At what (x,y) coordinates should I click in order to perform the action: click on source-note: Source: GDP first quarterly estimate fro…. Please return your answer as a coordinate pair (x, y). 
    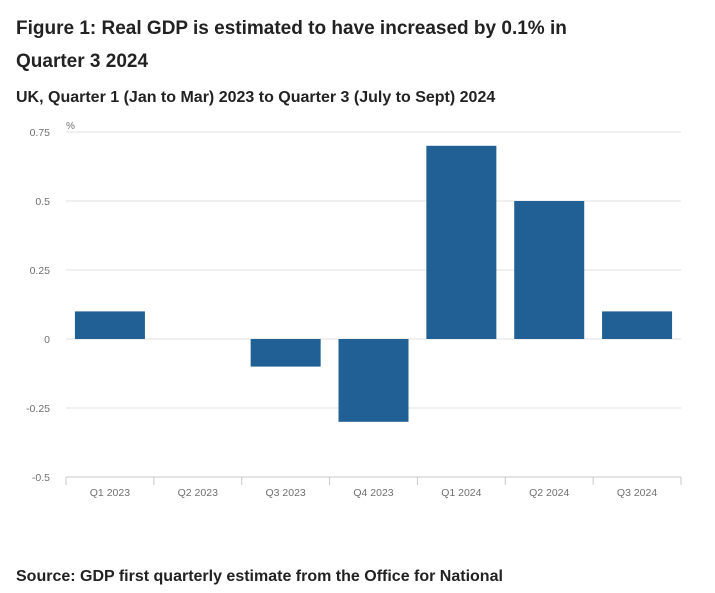
    Looking at the image, I should click on (259, 576).